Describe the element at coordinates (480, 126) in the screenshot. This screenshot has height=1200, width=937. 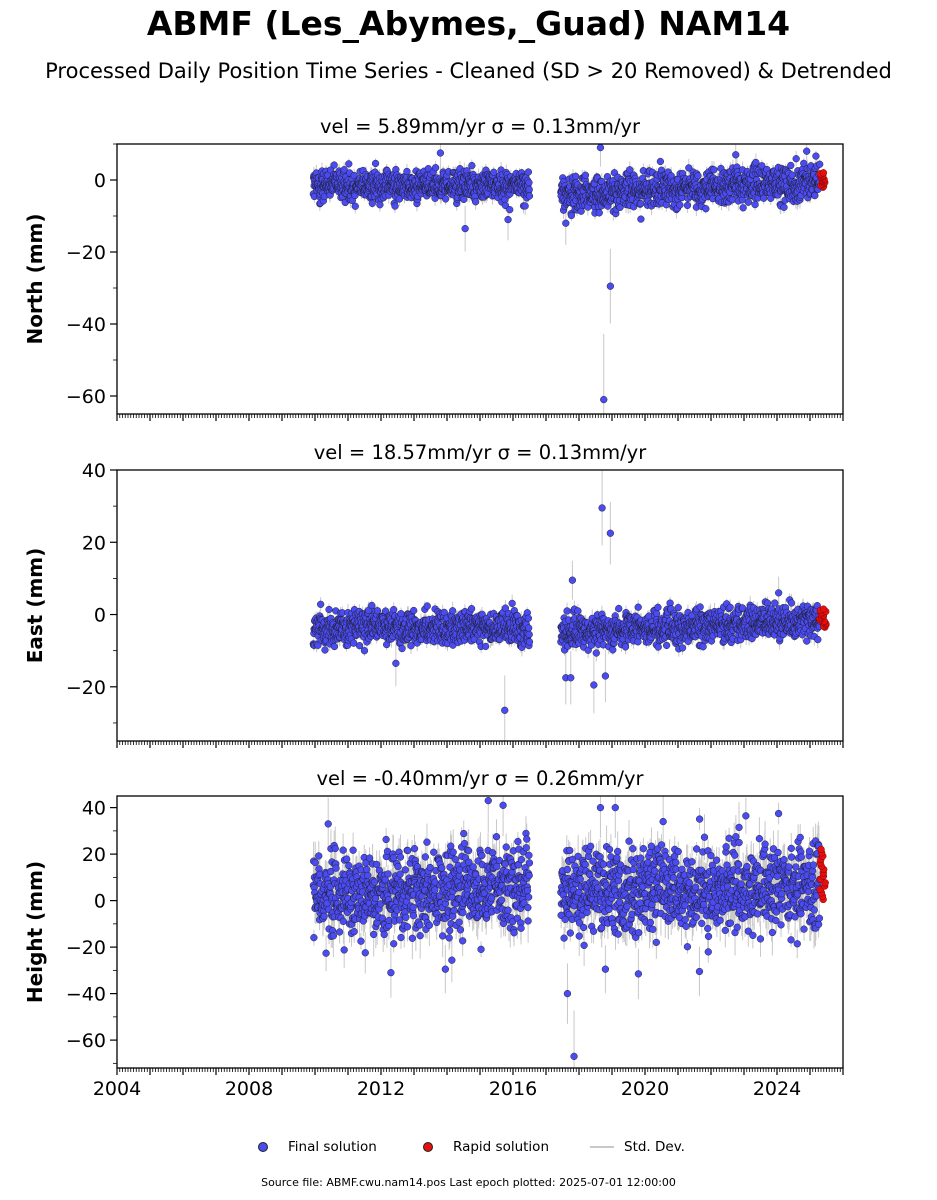
I see `north-panel-title: vel = 5.89mm/yr σ = 0.13mm/yr` at that location.